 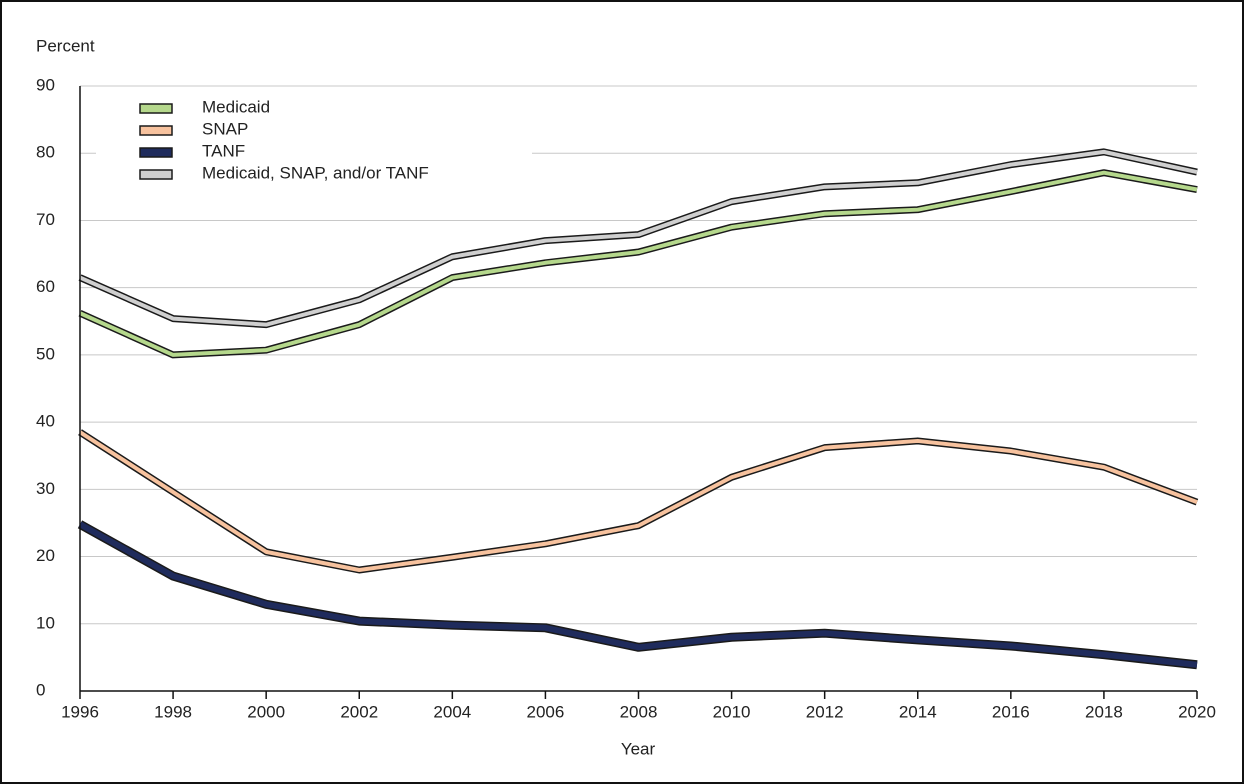 What do you see at coordinates (315, 172) in the screenshot?
I see `legend-label: Medicaid, SNAP, and/or TANF` at bounding box center [315, 172].